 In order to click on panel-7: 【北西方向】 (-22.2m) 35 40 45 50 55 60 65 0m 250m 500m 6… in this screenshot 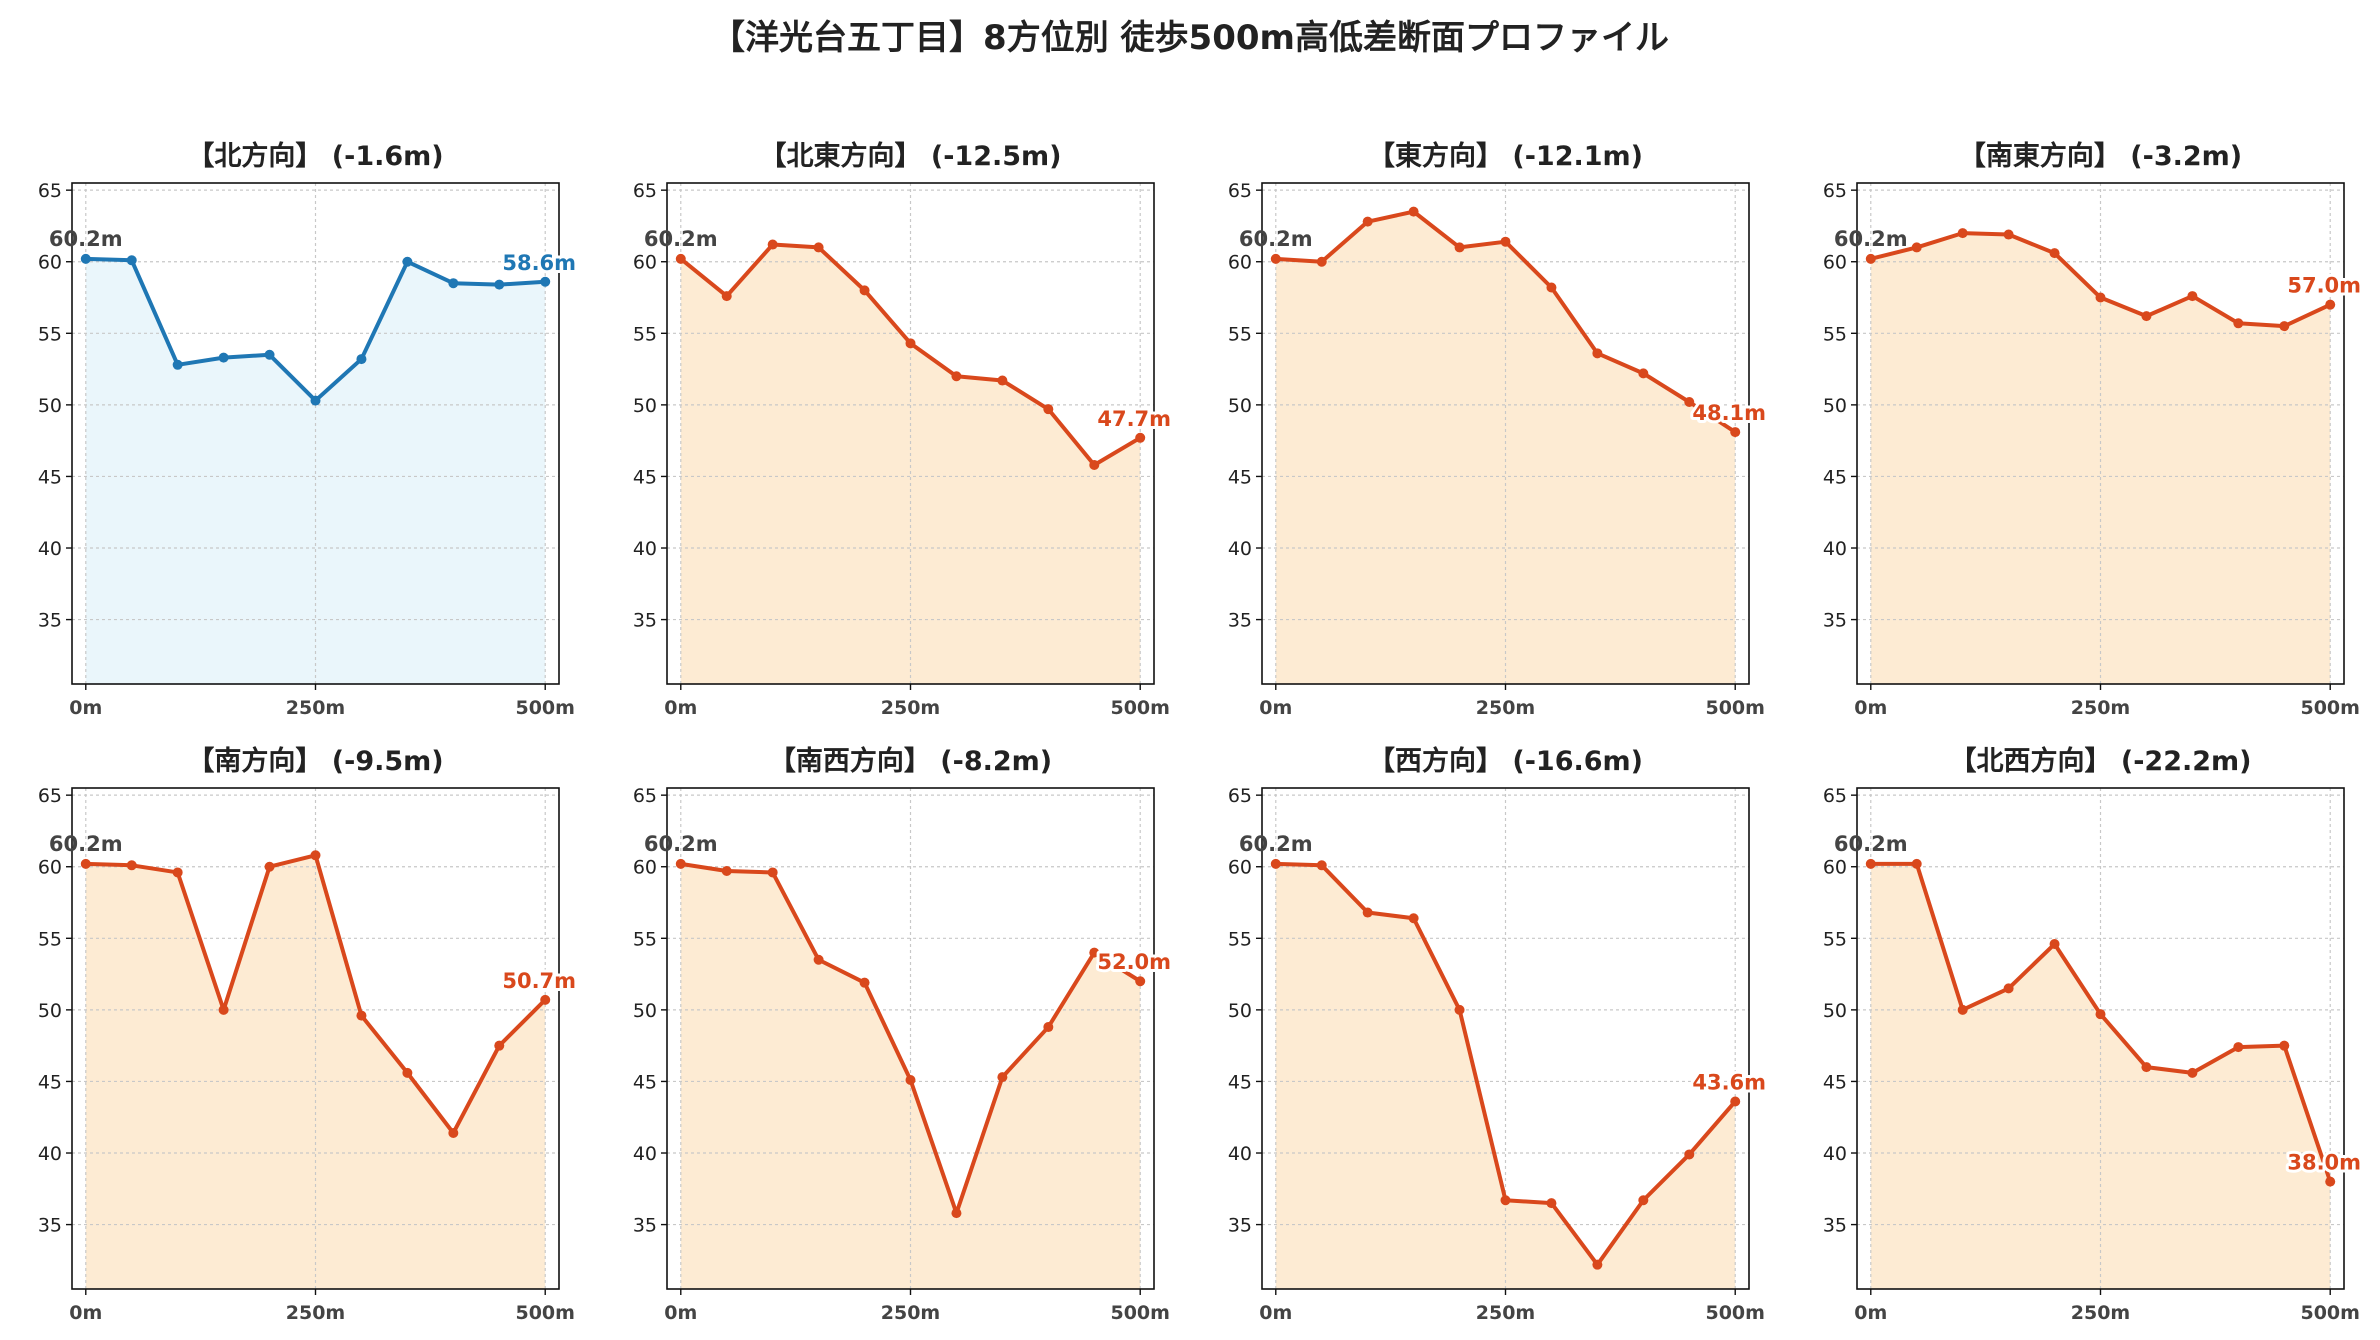, I will do `click(2093, 1034)`.